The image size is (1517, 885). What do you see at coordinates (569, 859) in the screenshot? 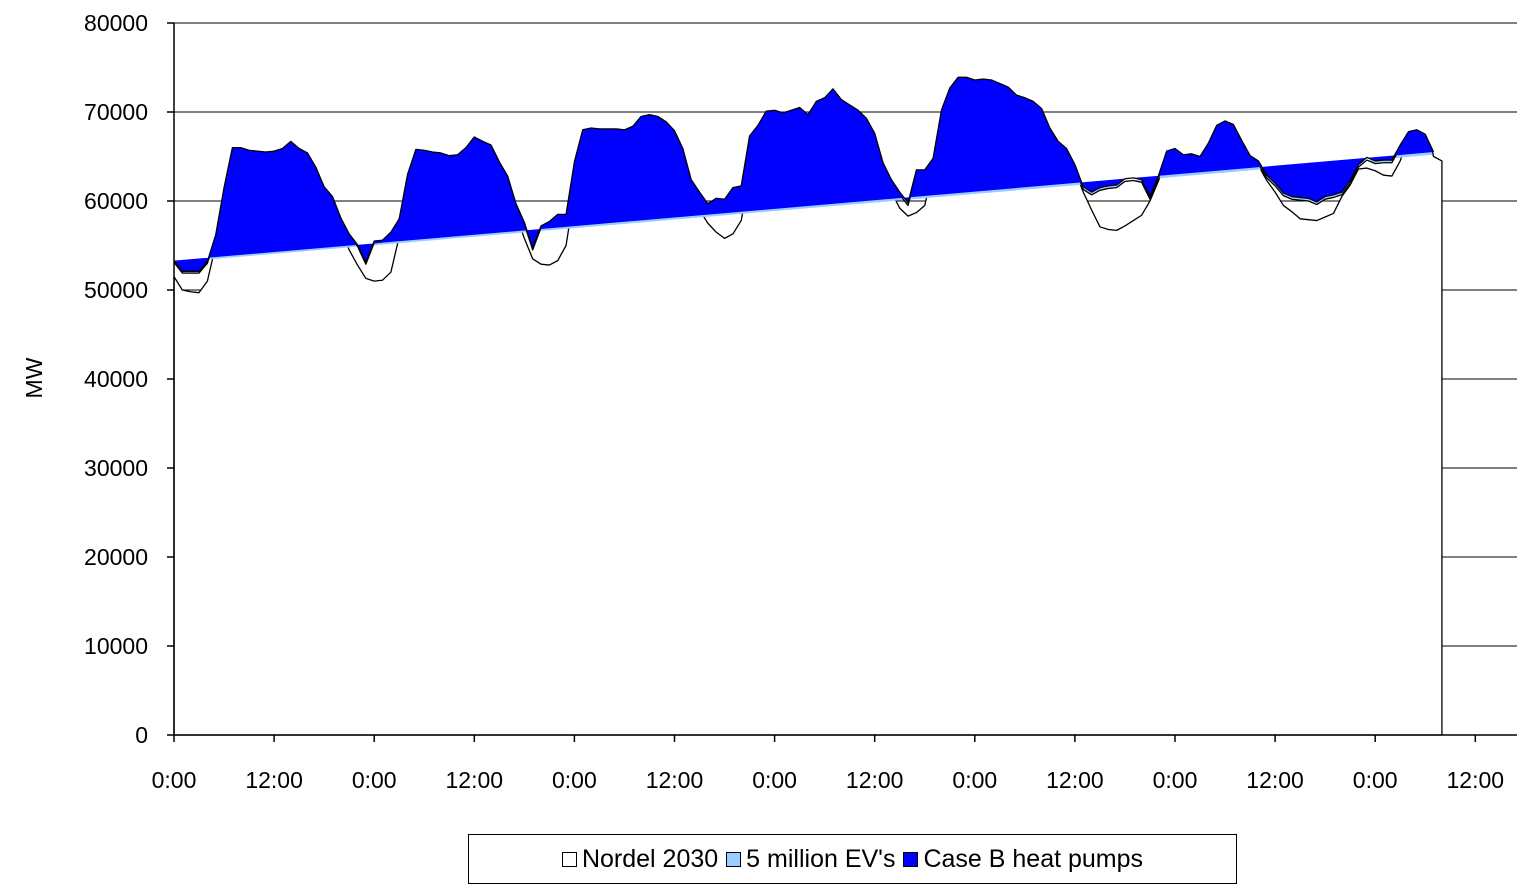
I see `legend-swatch-nordel` at bounding box center [569, 859].